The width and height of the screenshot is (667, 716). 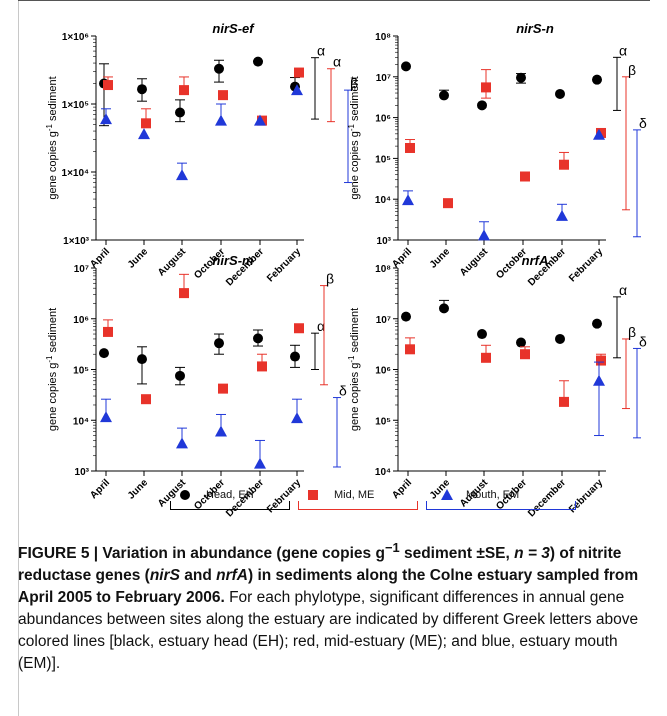 What do you see at coordinates (233, 260) in the screenshot?
I see `panel-title: nirS-m` at bounding box center [233, 260].